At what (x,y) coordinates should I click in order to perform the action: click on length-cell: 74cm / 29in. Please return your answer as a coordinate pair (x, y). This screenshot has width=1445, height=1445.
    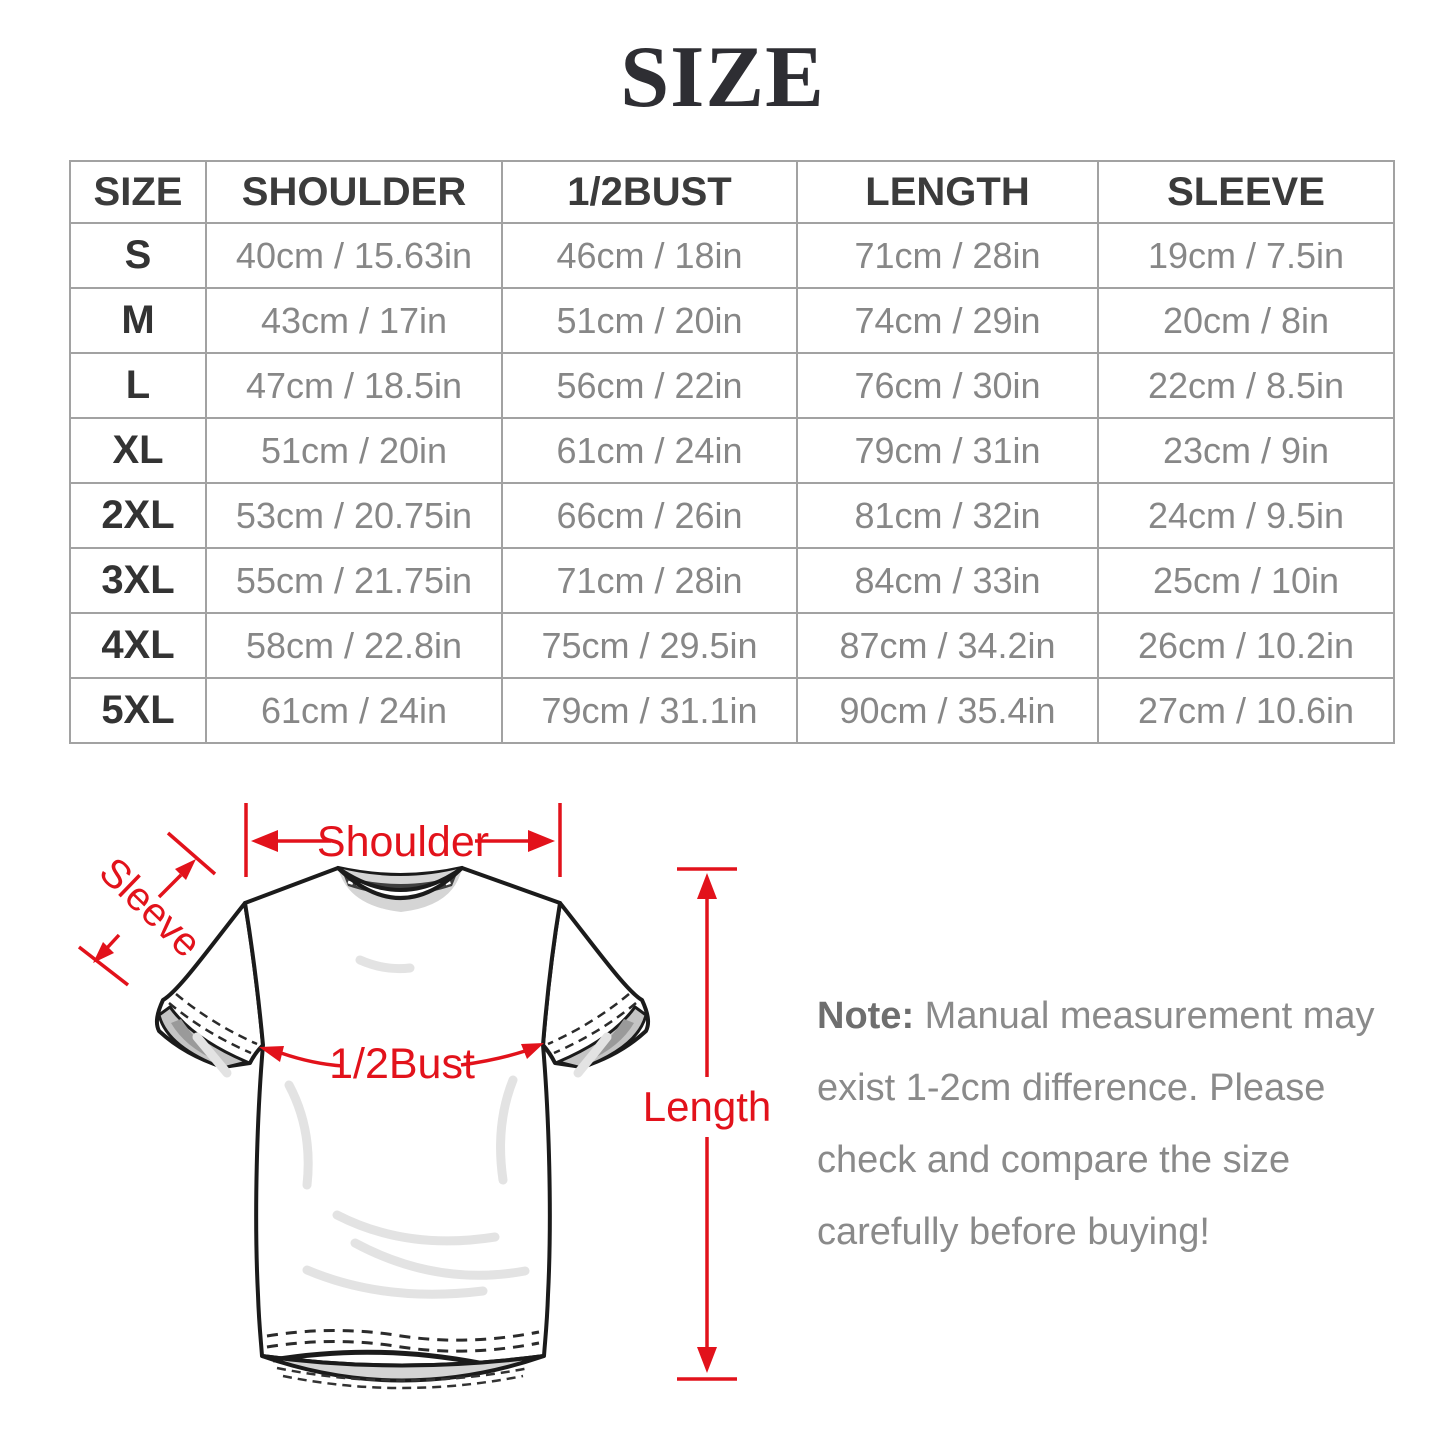
    Looking at the image, I should click on (947, 320).